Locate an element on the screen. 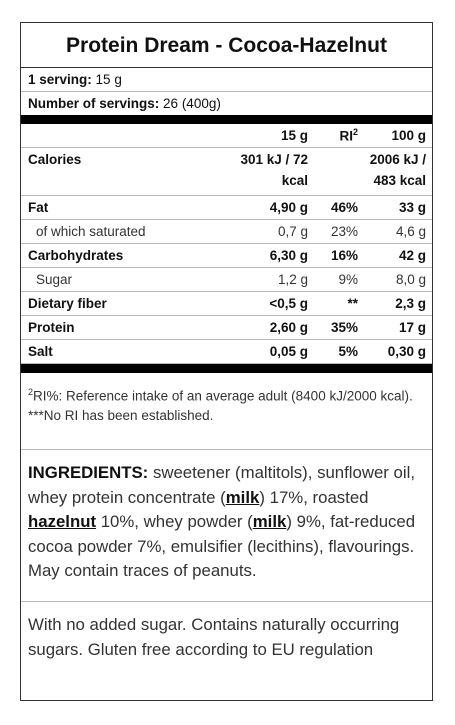  cell: 35% is located at coordinates (338, 327).